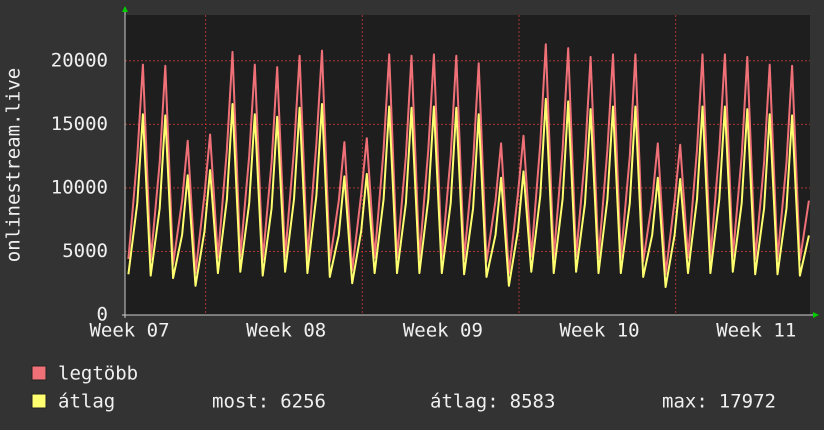  What do you see at coordinates (240, 402) in the screenshot?
I see `stat-label: most:` at bounding box center [240, 402].